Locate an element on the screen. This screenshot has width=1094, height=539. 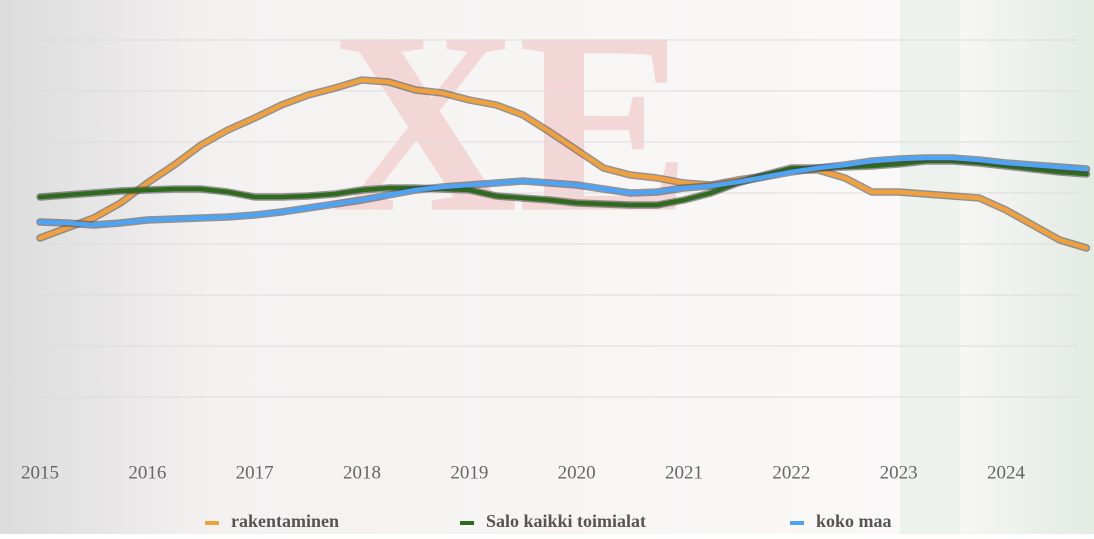
x-tick-label: 2024 is located at coordinates (1006, 472).